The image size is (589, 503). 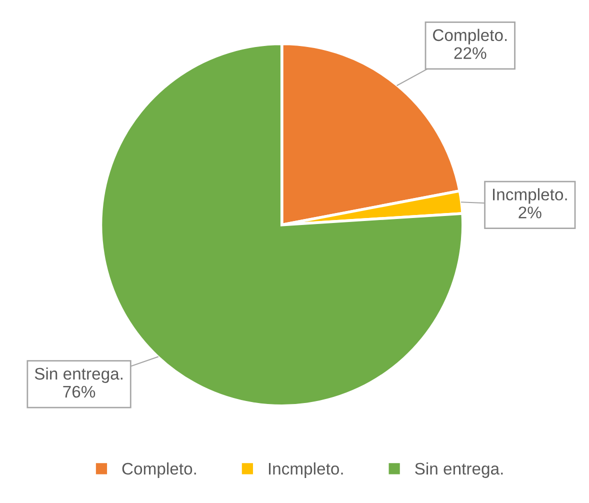 I want to click on slice-label: Sin entrega., so click(x=78, y=375).